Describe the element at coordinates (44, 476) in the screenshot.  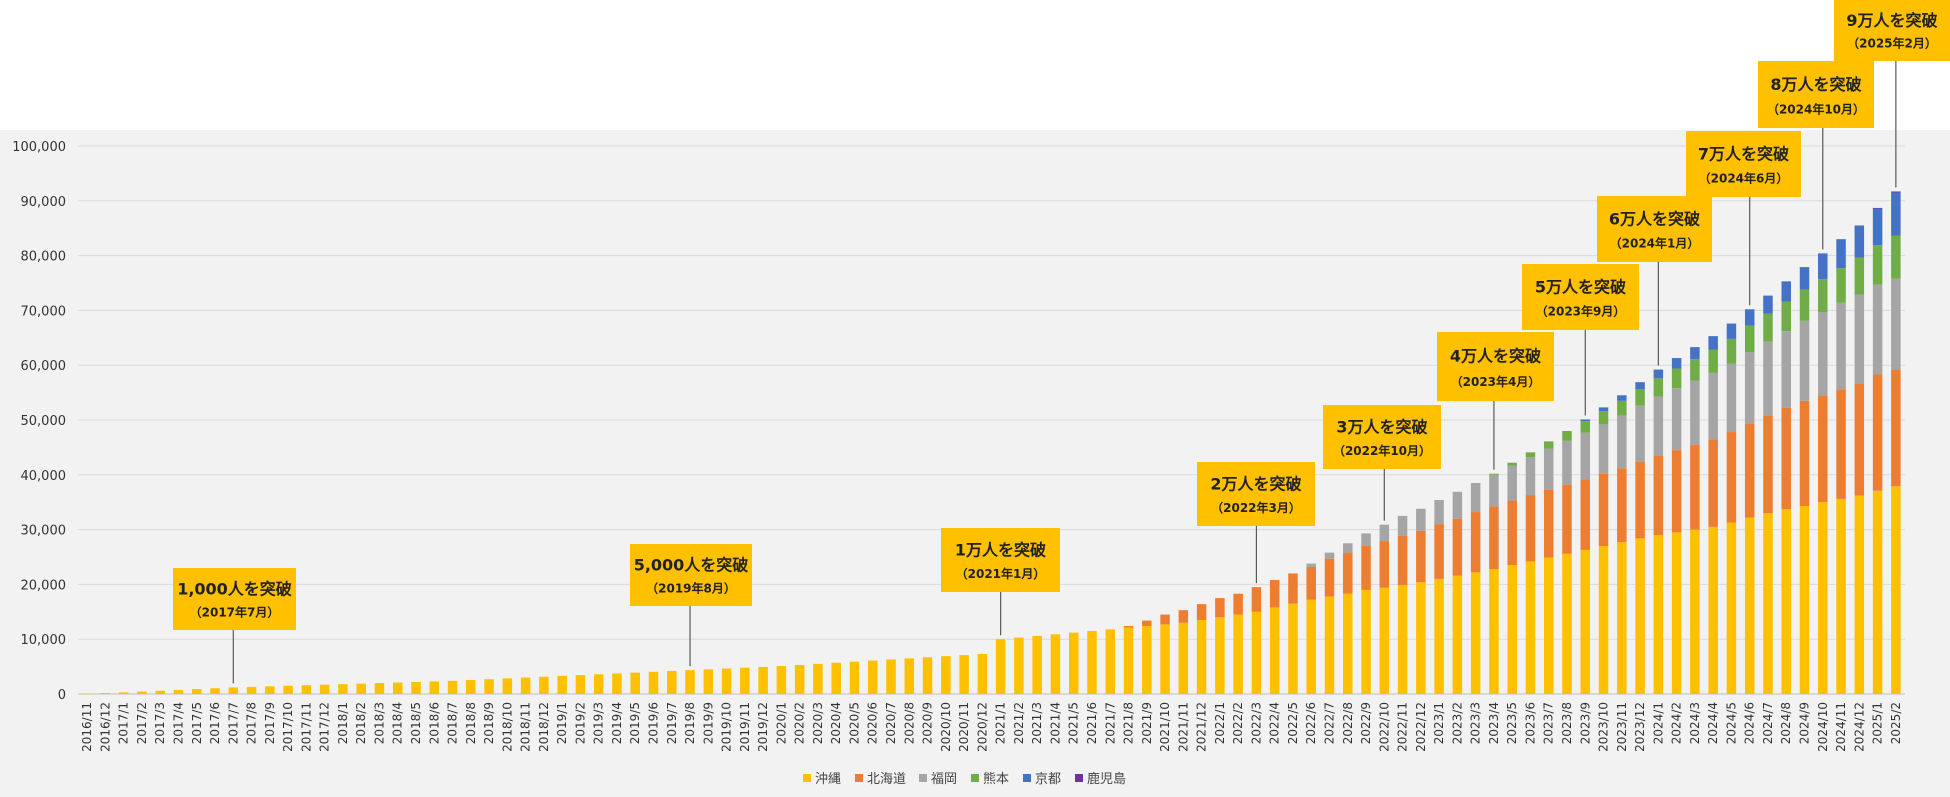
I see `y-tick-label: 40,000` at that location.